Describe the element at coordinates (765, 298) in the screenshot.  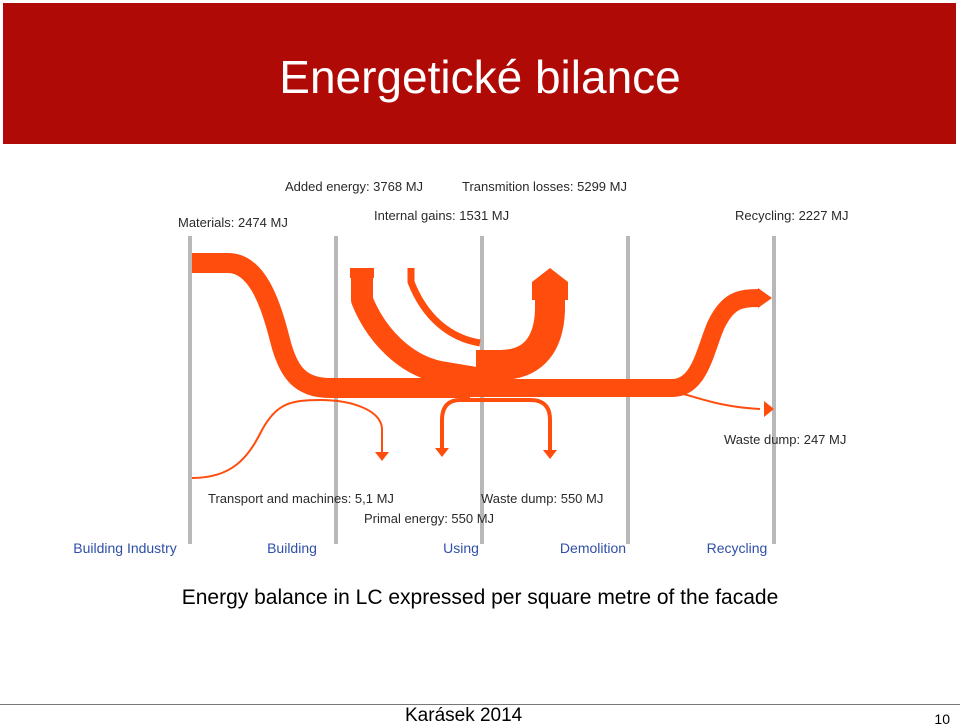
I see `recycling-arrow` at that location.